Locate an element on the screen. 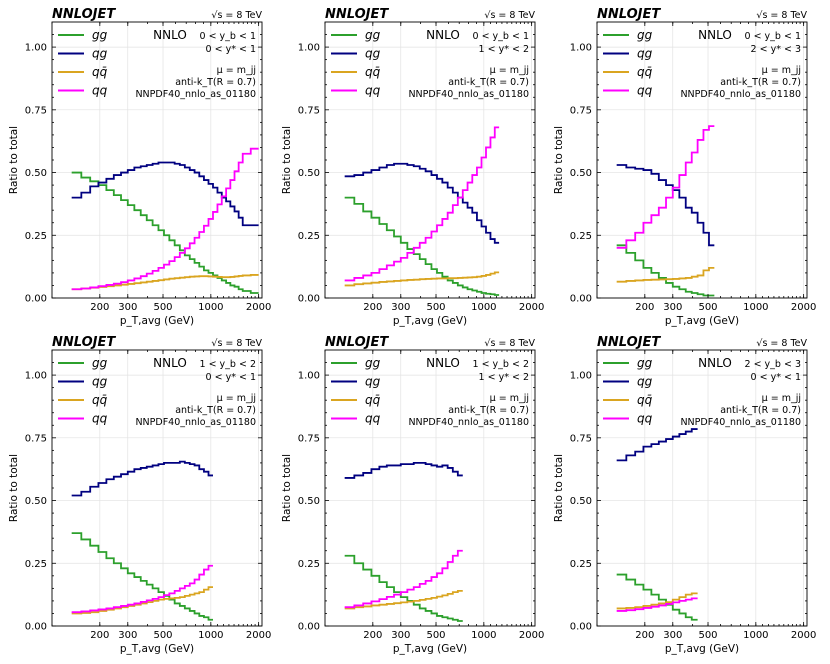 The width and height of the screenshot is (830, 664). yb-range-label: 1 < y_b < 2 is located at coordinates (228, 364).